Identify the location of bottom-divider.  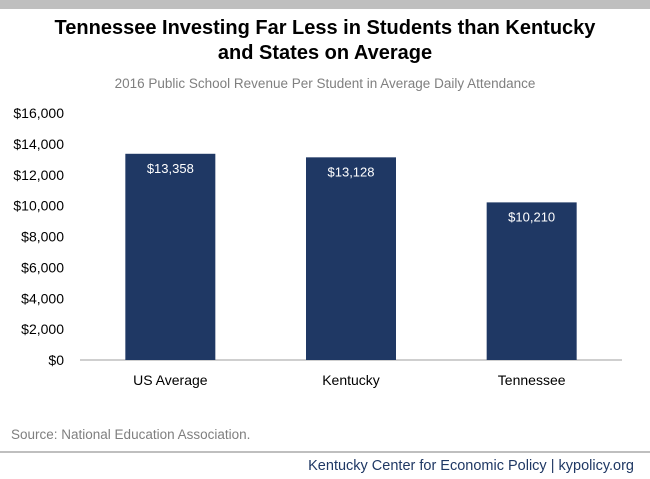
(325, 452).